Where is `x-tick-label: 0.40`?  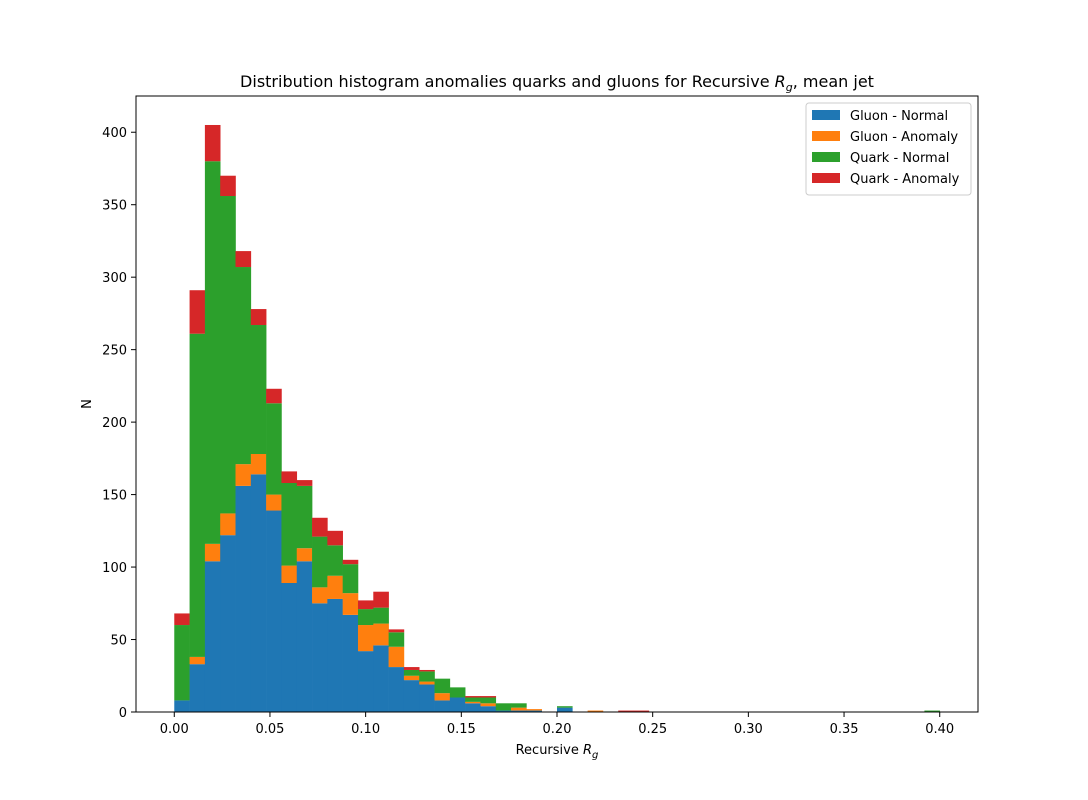 x-tick-label: 0.40 is located at coordinates (939, 729).